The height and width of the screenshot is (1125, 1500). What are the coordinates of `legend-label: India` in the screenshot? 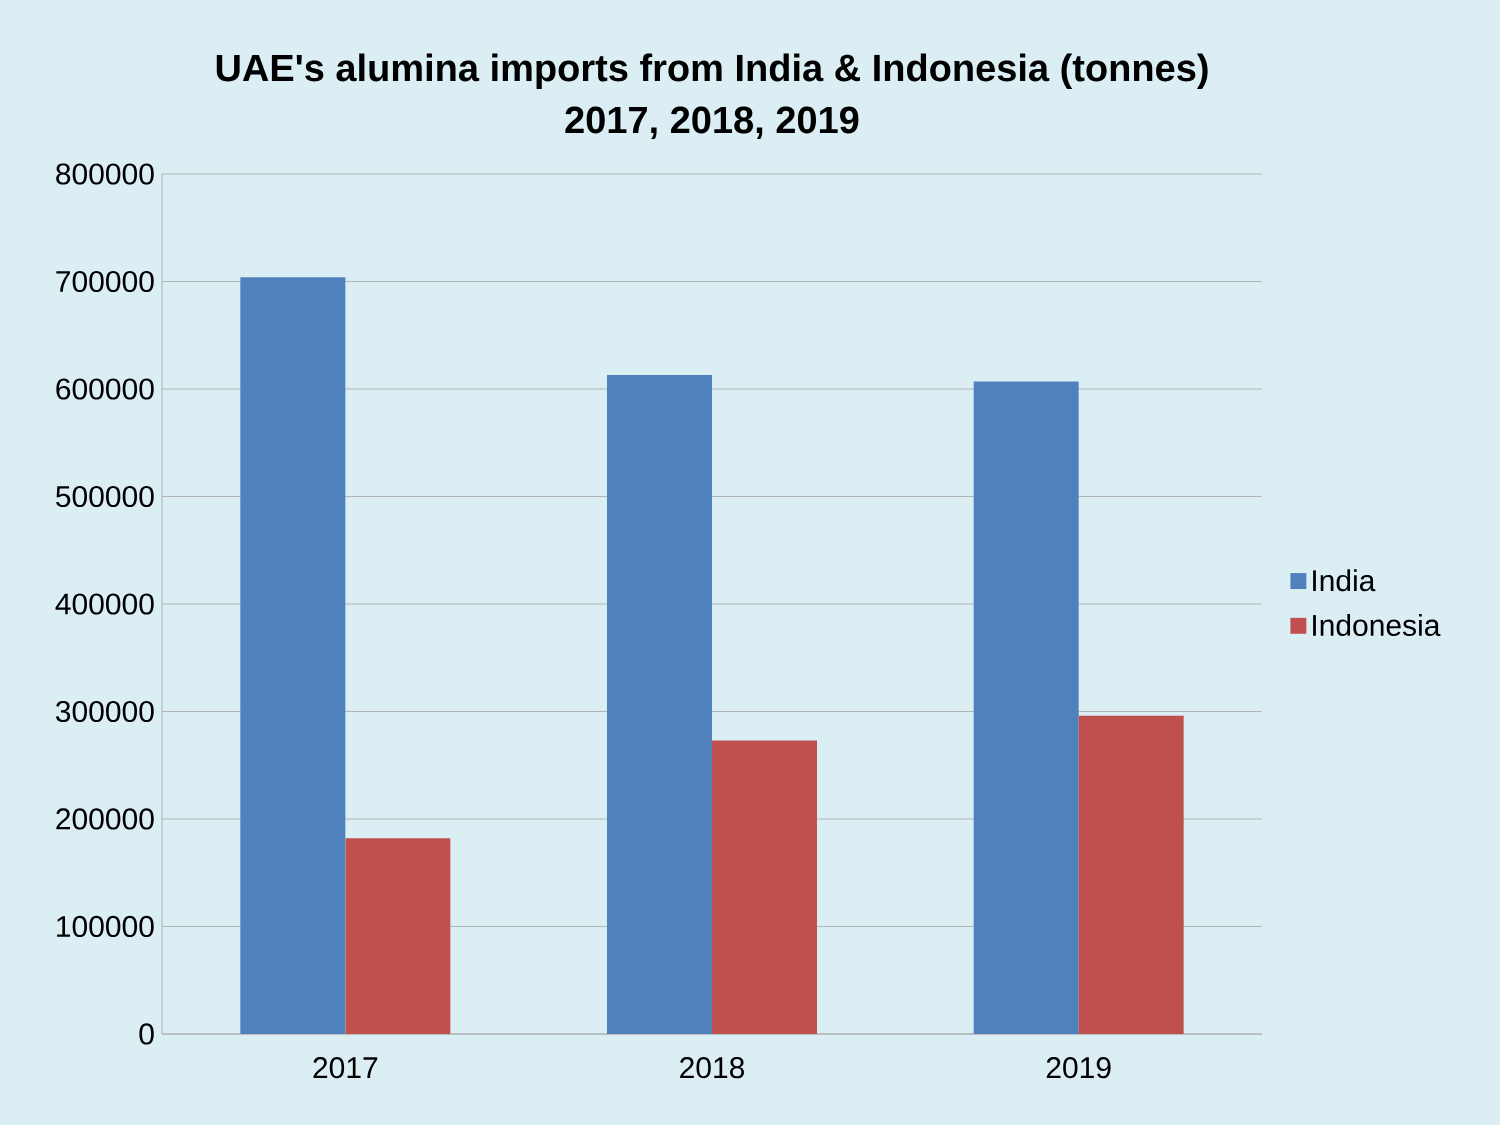 It's located at (1344, 580).